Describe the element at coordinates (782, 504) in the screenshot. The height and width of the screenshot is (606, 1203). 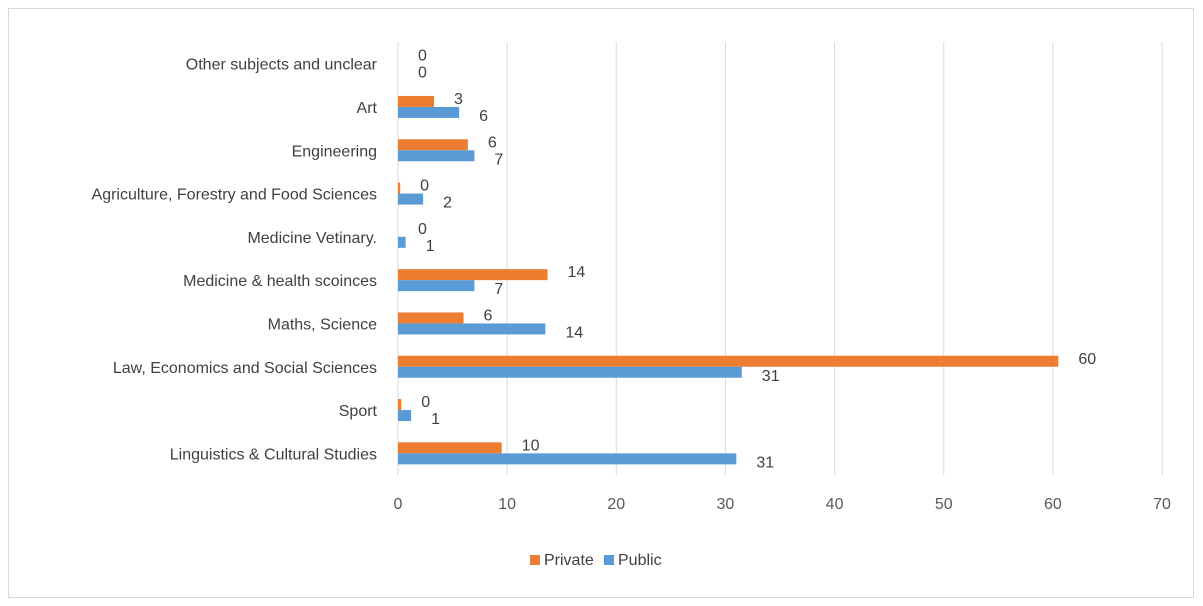
I see `x-axis-ticks: 0 10 20 30 40 50 60 70` at that location.